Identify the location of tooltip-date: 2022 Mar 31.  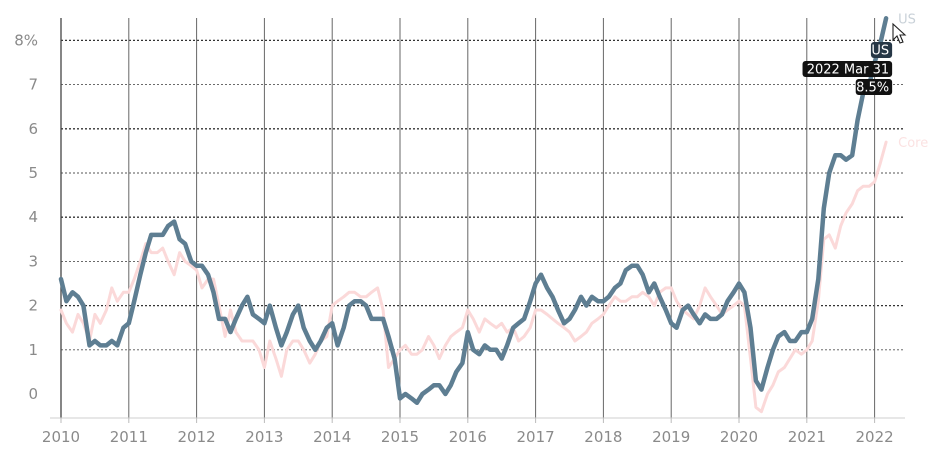
(848, 70).